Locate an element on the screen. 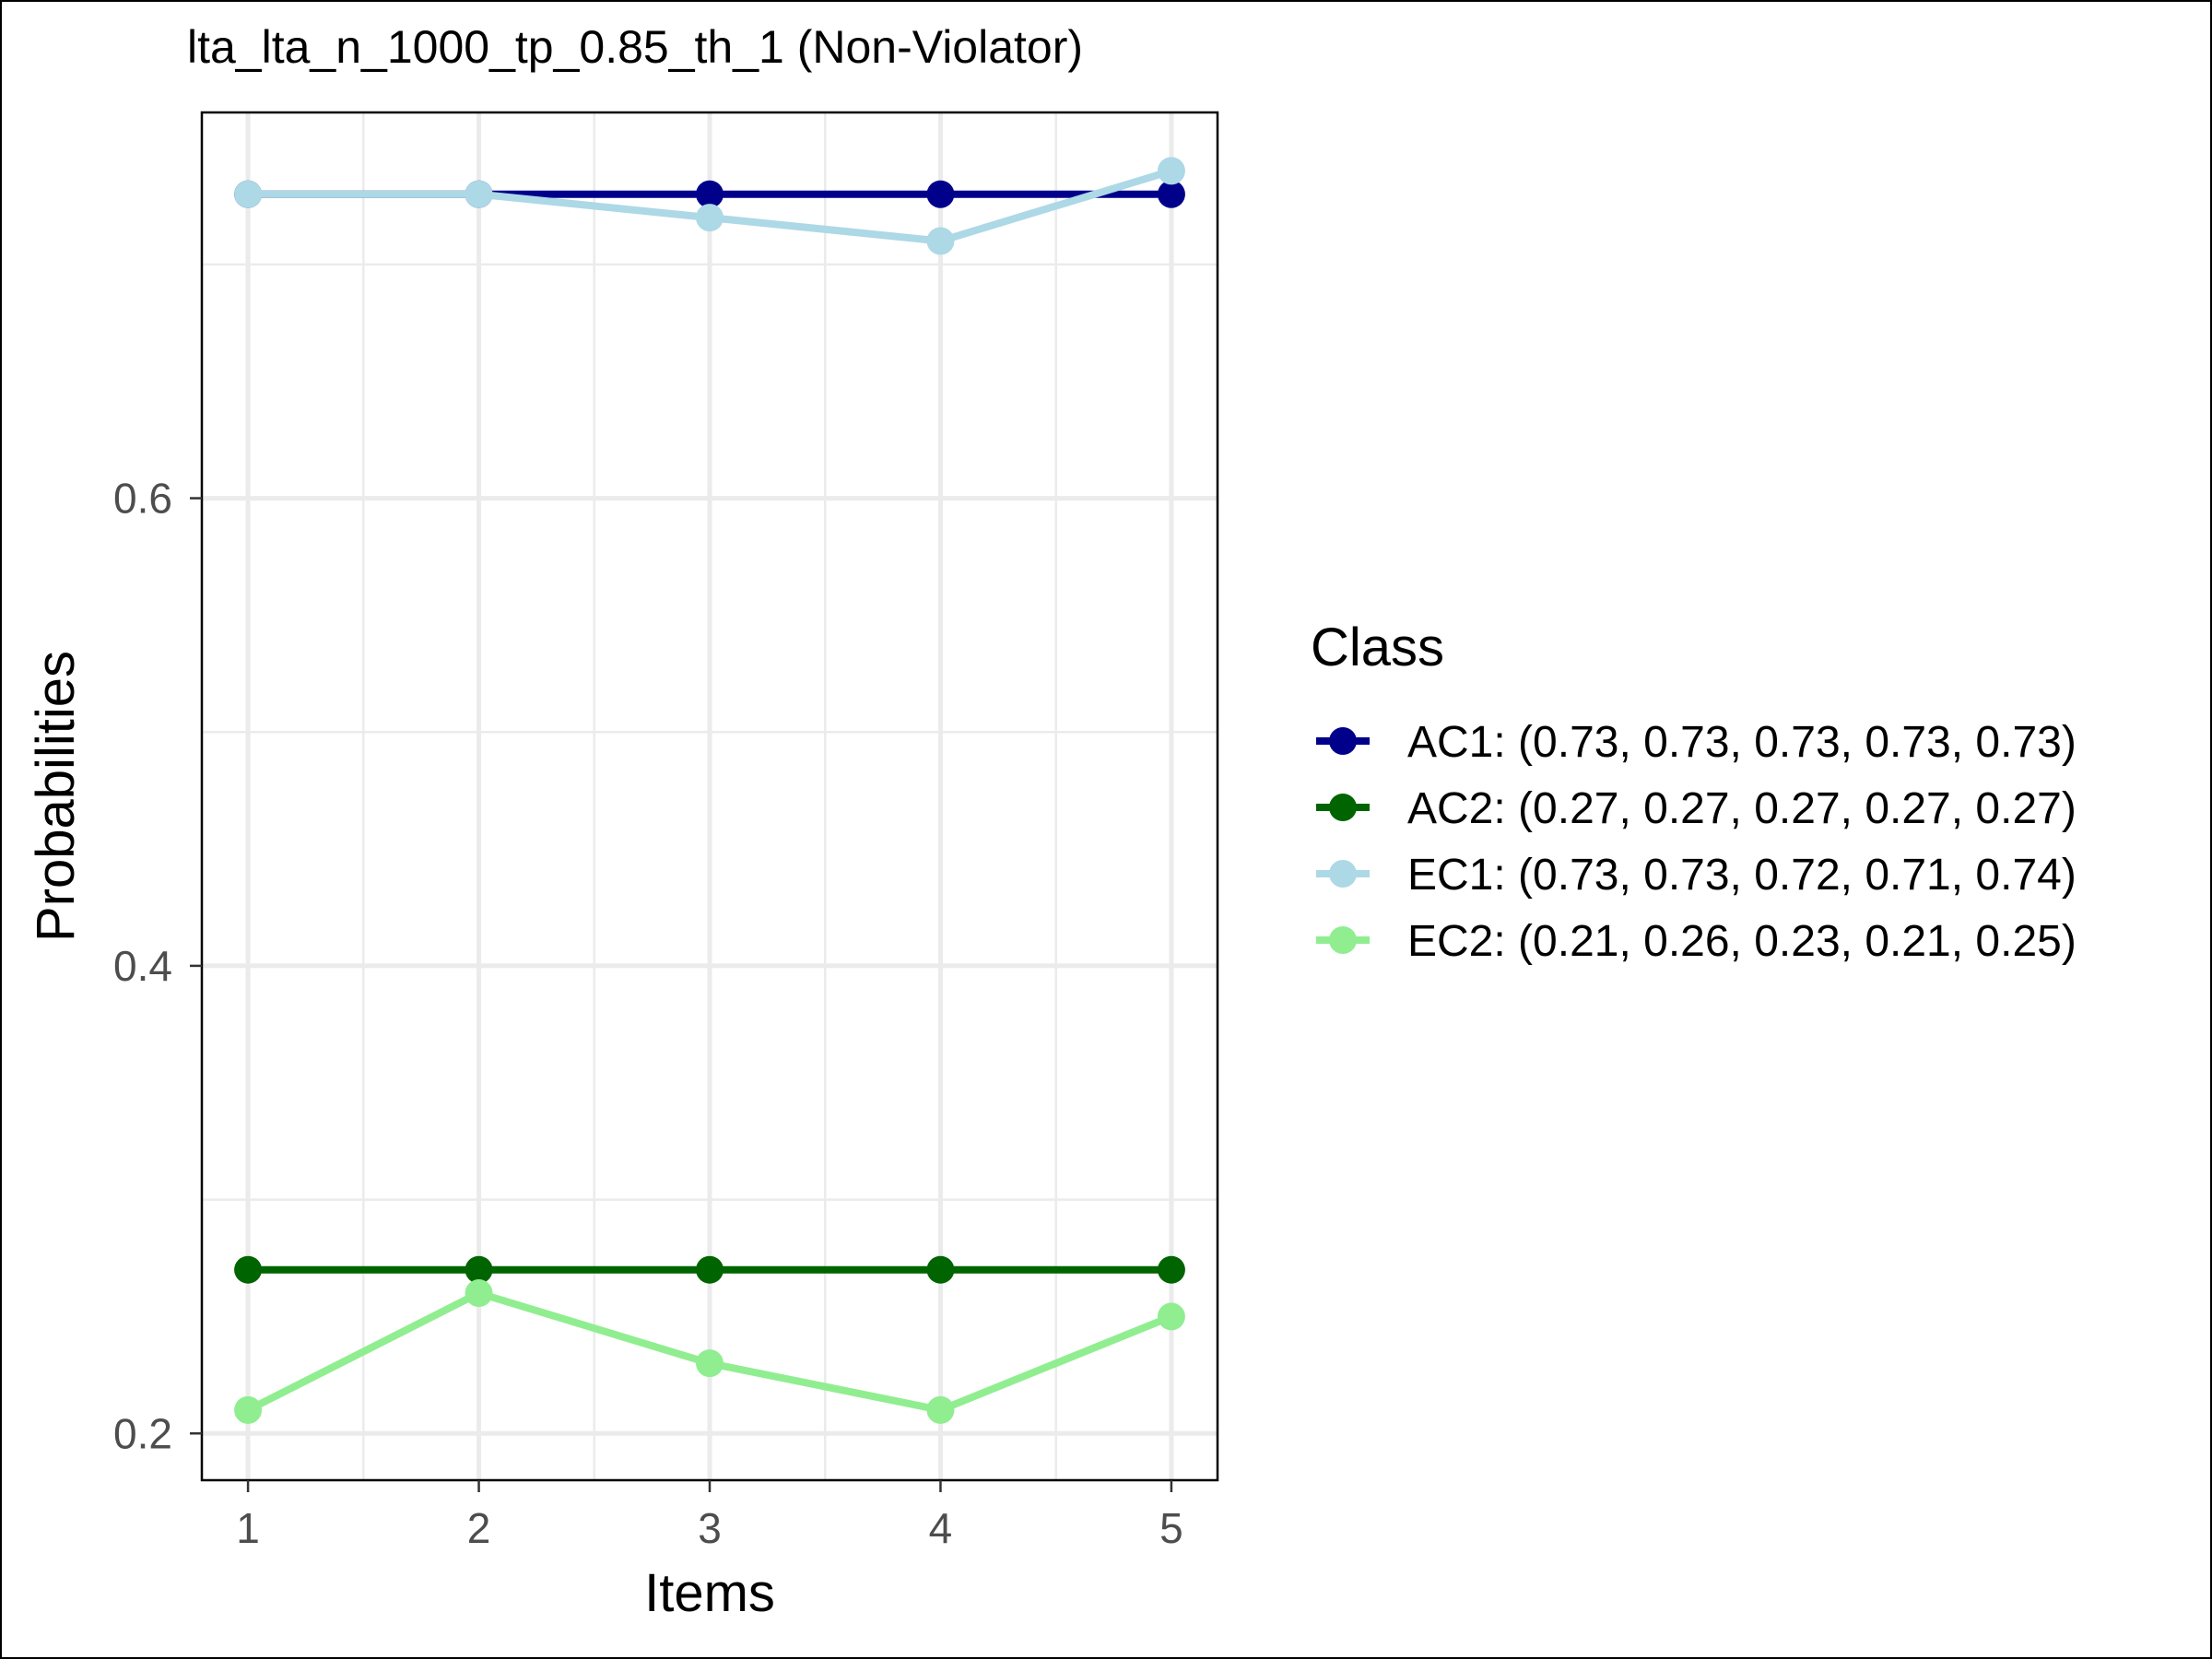  x-axis: 1 2 3 4 5 is located at coordinates (709, 1516).